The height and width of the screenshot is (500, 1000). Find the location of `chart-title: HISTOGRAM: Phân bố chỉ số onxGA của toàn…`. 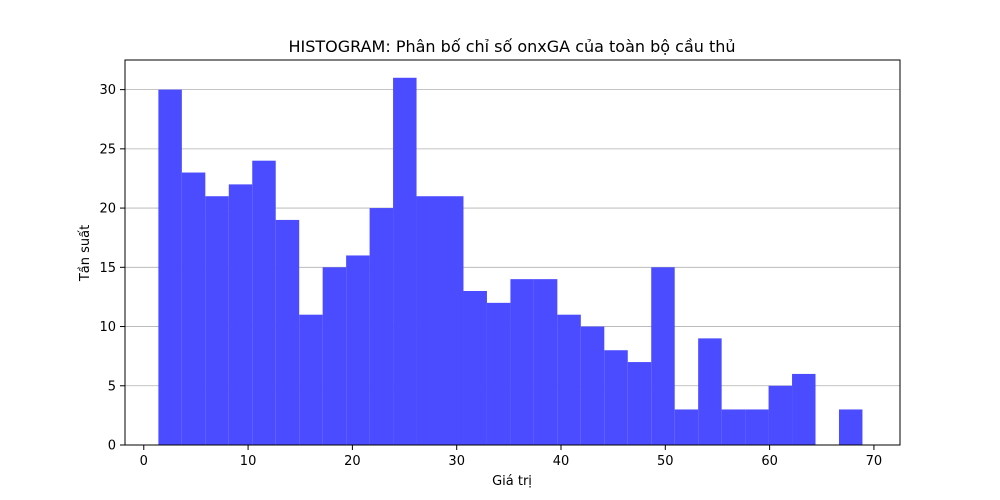

chart-title: HISTOGRAM: Phân bố chỉ số onxGA của toàn… is located at coordinates (511, 46).